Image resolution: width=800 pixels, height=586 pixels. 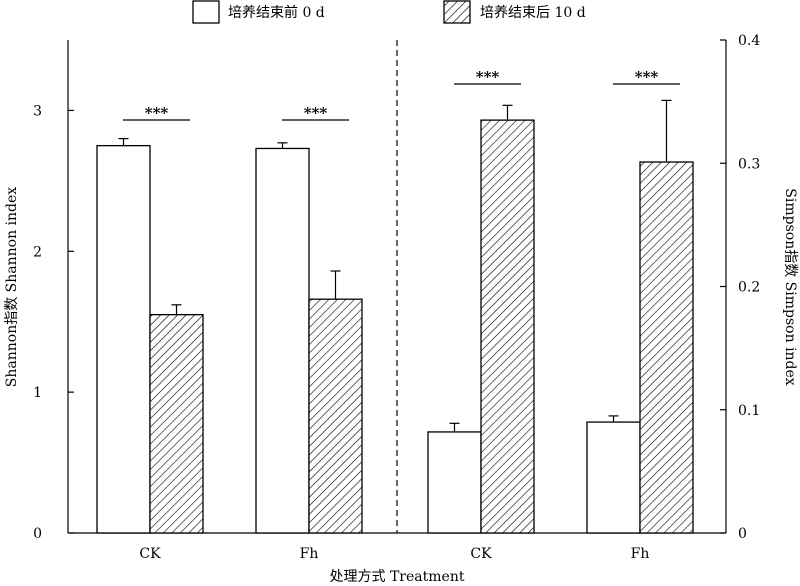 I want to click on y-tick-label: 1, so click(x=37, y=393).